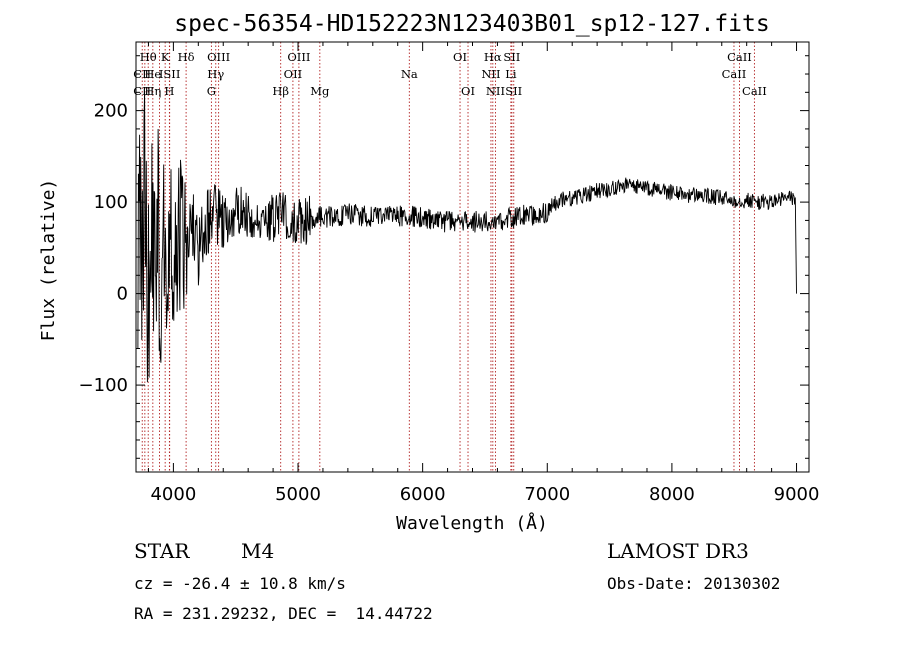 The width and height of the screenshot is (900, 649). Describe the element at coordinates (165, 57) in the screenshot. I see `line-mark-label: K` at that location.